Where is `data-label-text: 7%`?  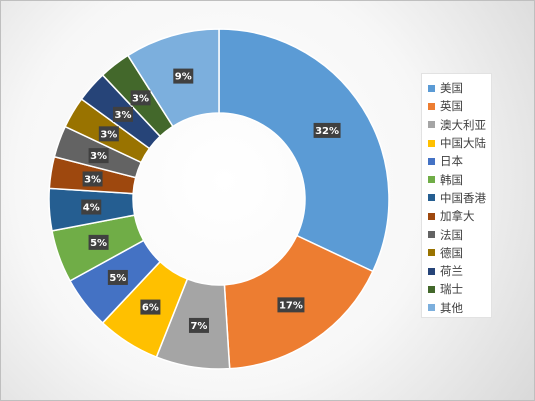 data-label-text: 7% is located at coordinates (198, 326).